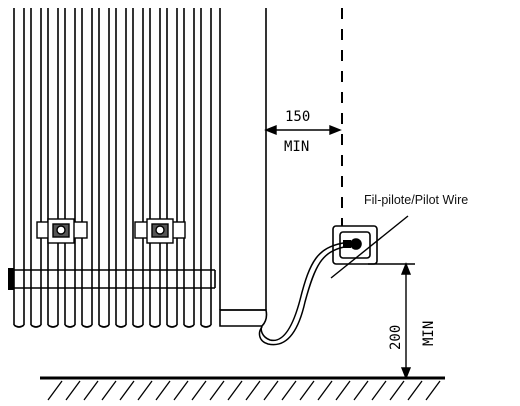 The width and height of the screenshot is (520, 406). Describe the element at coordinates (112, 279) in the screenshot. I see `radiator-manifold` at that location.